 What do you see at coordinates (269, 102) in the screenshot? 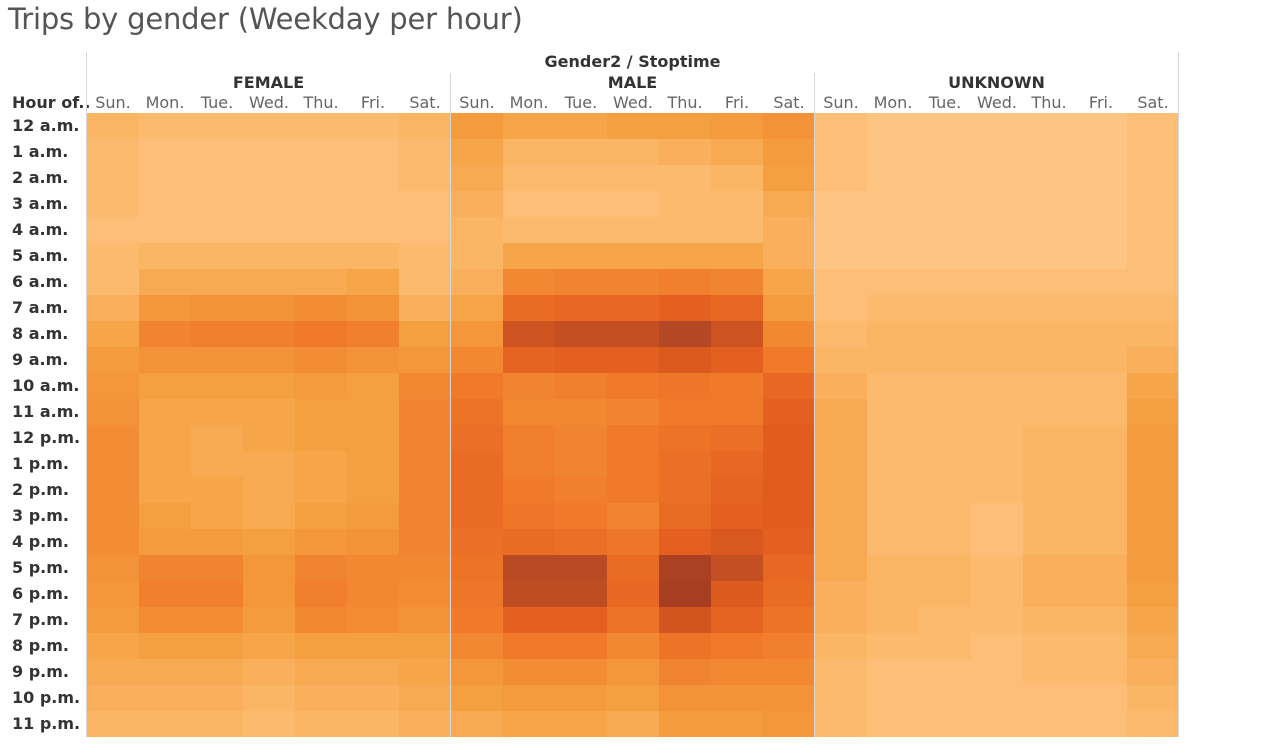
I see `day-label: Wed.` at bounding box center [269, 102].